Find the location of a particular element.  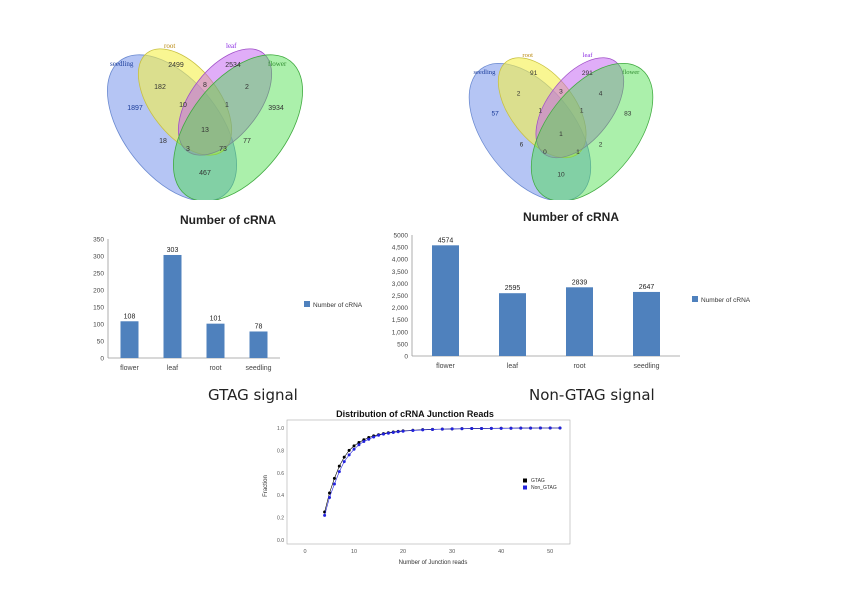

y-tick-label: 300 is located at coordinates (98, 257).